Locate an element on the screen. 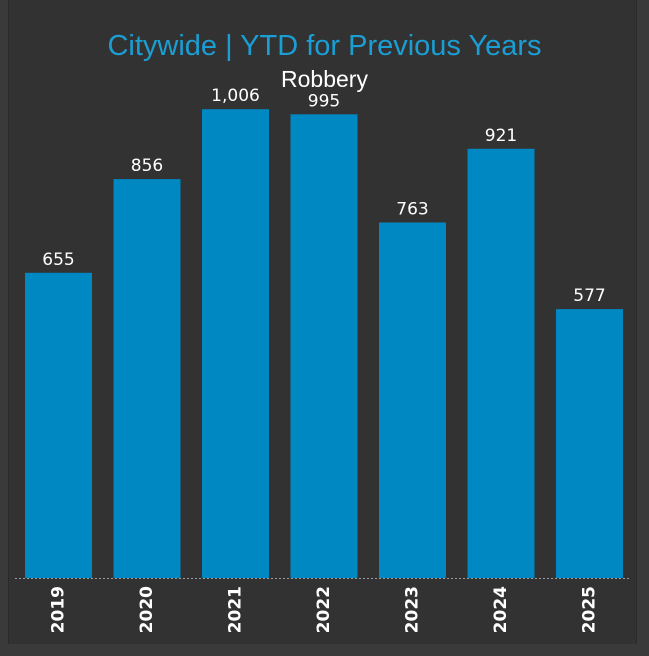  bar-2020 is located at coordinates (147, 378).